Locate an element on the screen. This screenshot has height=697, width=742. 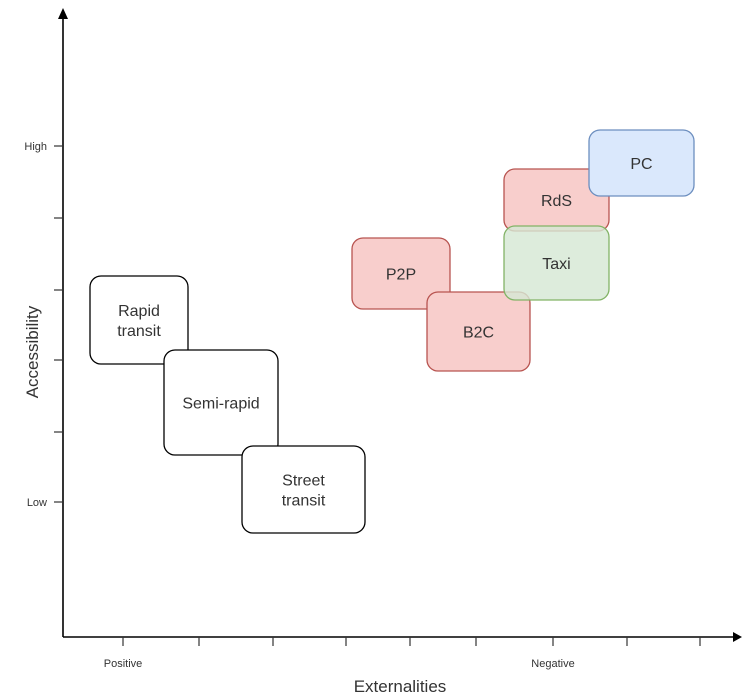
mode-box-semi-rapid-shape is located at coordinates (221, 402).